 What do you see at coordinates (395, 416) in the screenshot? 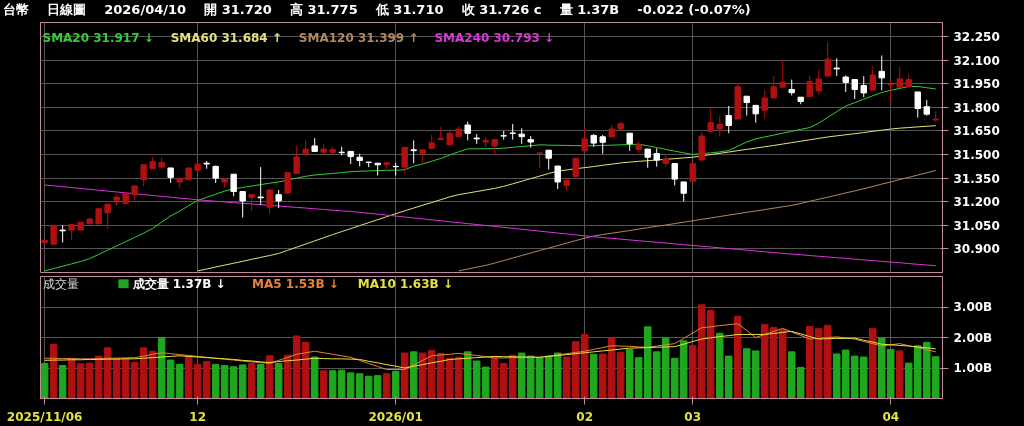
I see `x-tick-label: 2026/01` at bounding box center [395, 416].